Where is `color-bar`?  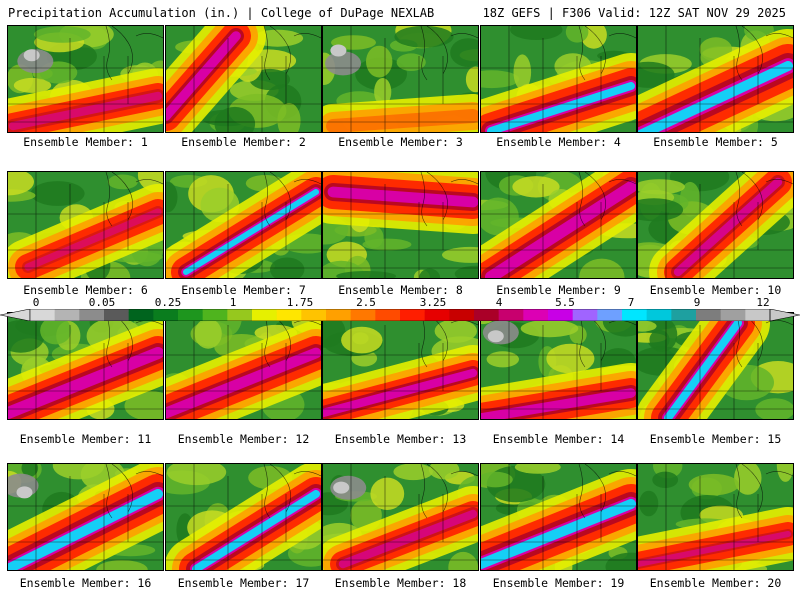 color-bar is located at coordinates (400, 315).